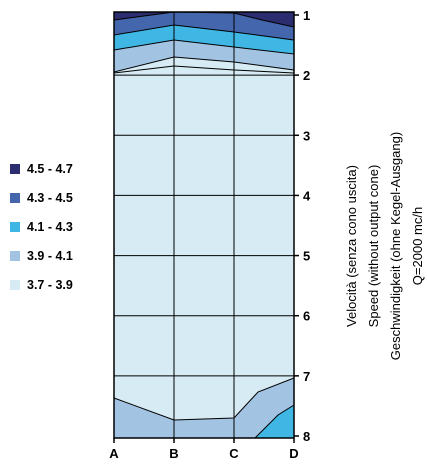  I want to click on legend-item: 4.5 - 4.7, so click(41, 168).